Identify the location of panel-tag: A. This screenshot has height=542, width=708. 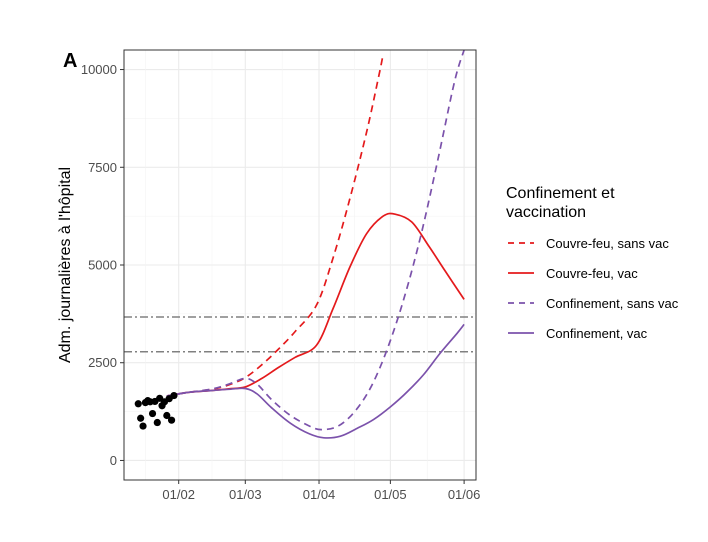
(70, 61).